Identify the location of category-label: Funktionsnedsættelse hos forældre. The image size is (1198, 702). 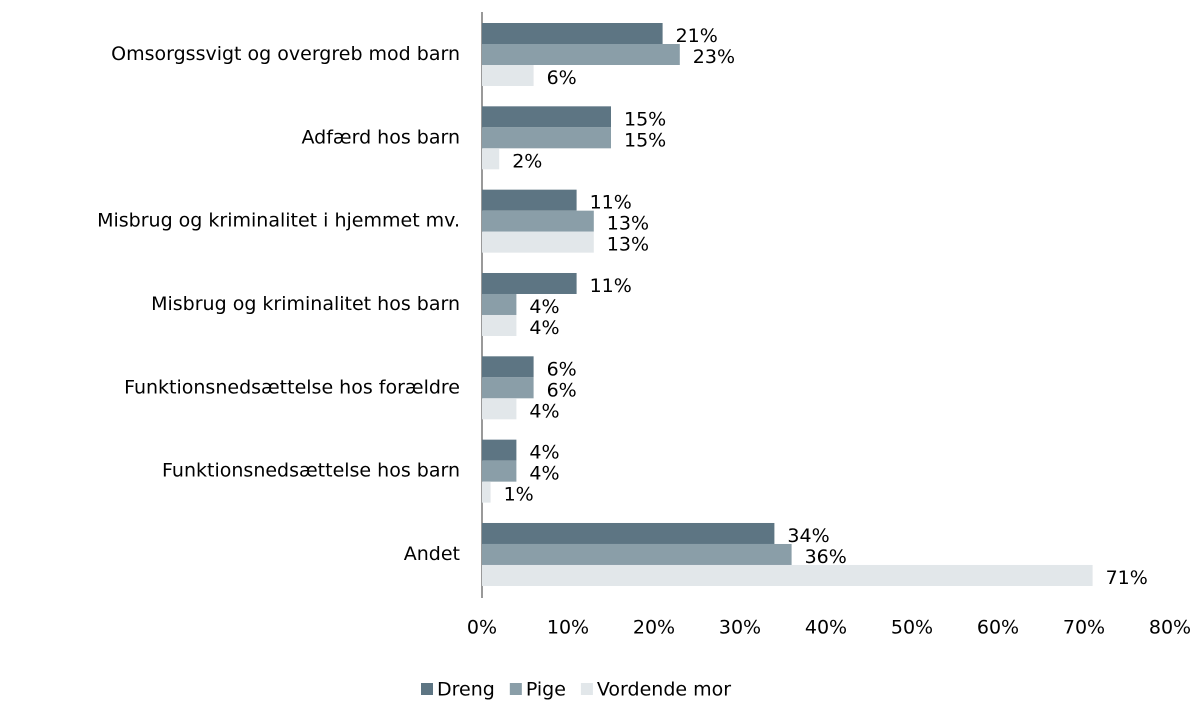
(292, 387).